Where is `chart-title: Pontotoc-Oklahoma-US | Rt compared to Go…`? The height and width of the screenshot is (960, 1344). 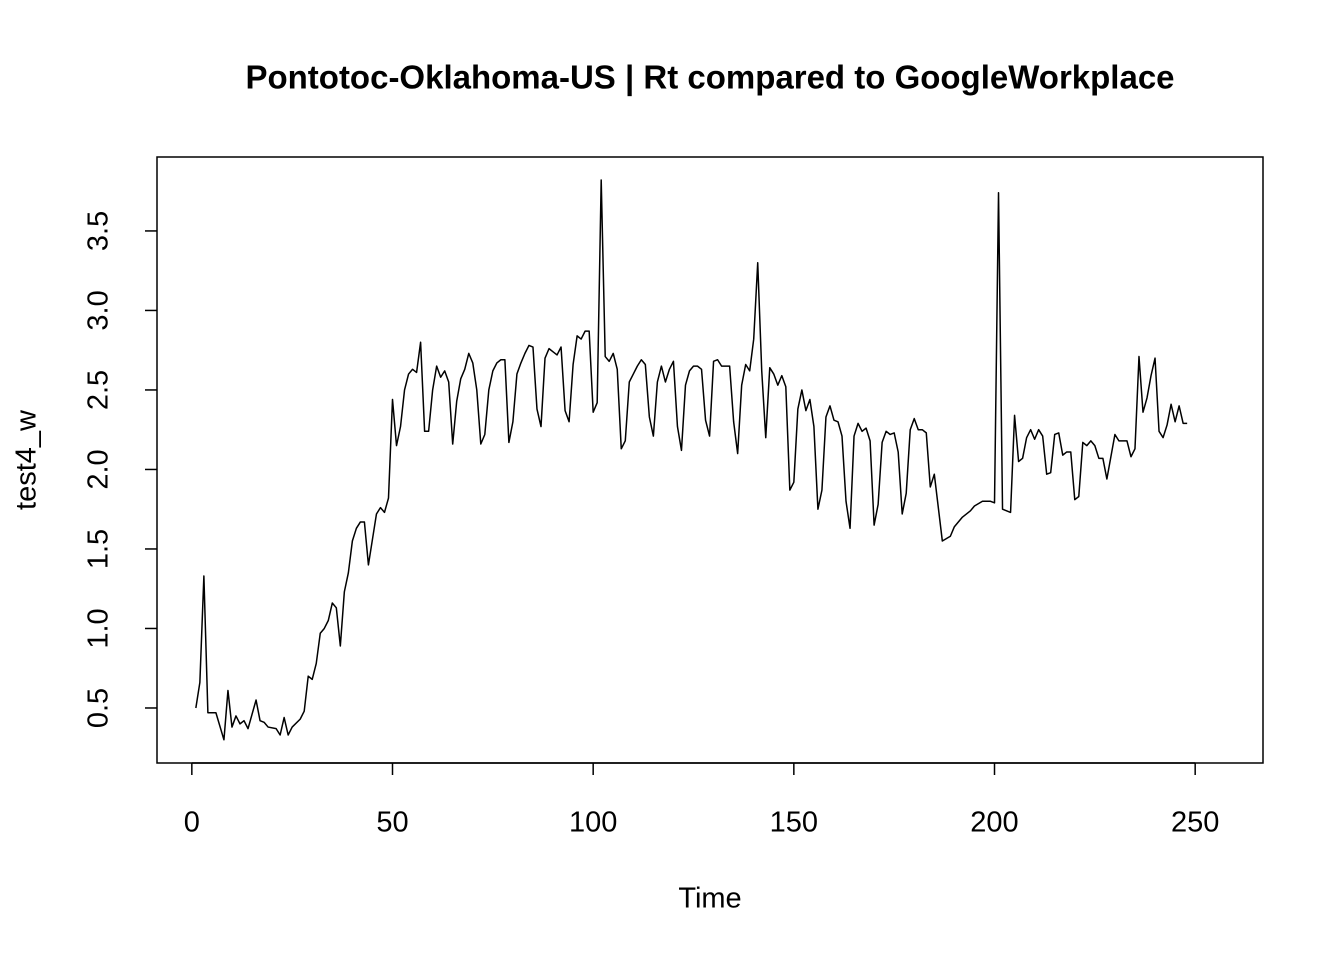 chart-title: Pontotoc-Oklahoma-US | Rt compared to Go… is located at coordinates (709, 77).